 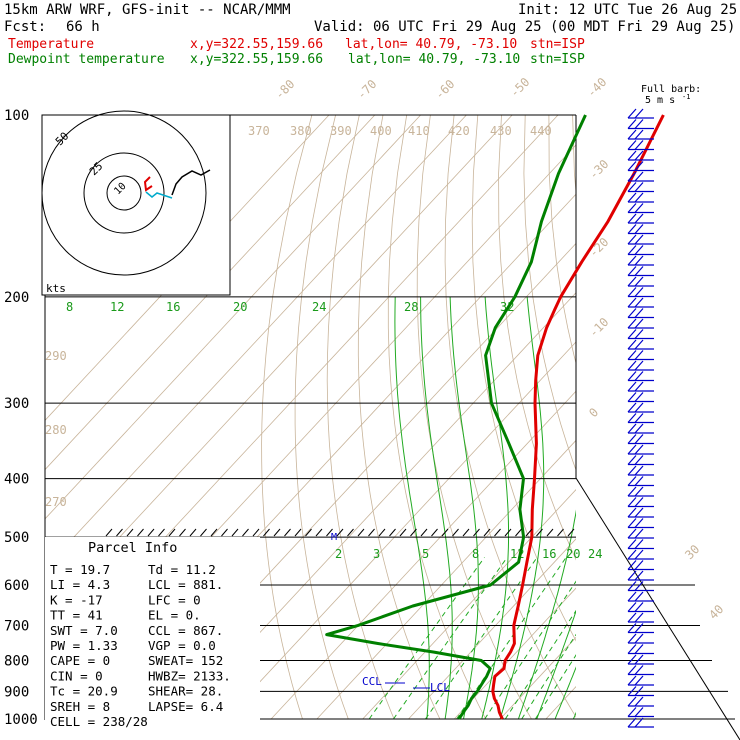 I want to click on hodo-units: kts, so click(x=56, y=288).